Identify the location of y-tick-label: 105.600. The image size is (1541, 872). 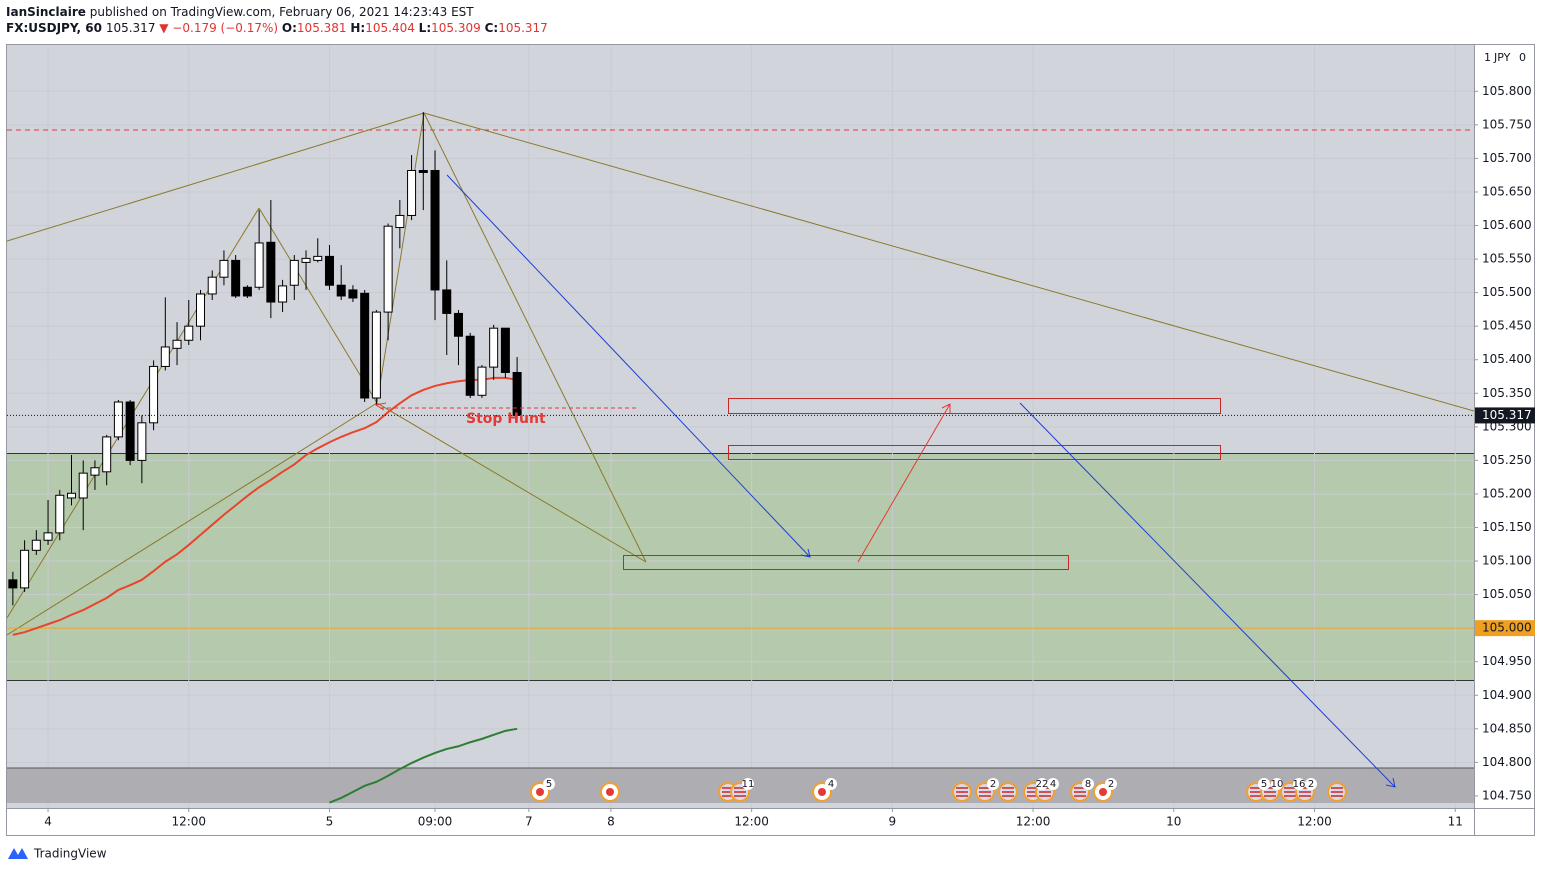
(1507, 225).